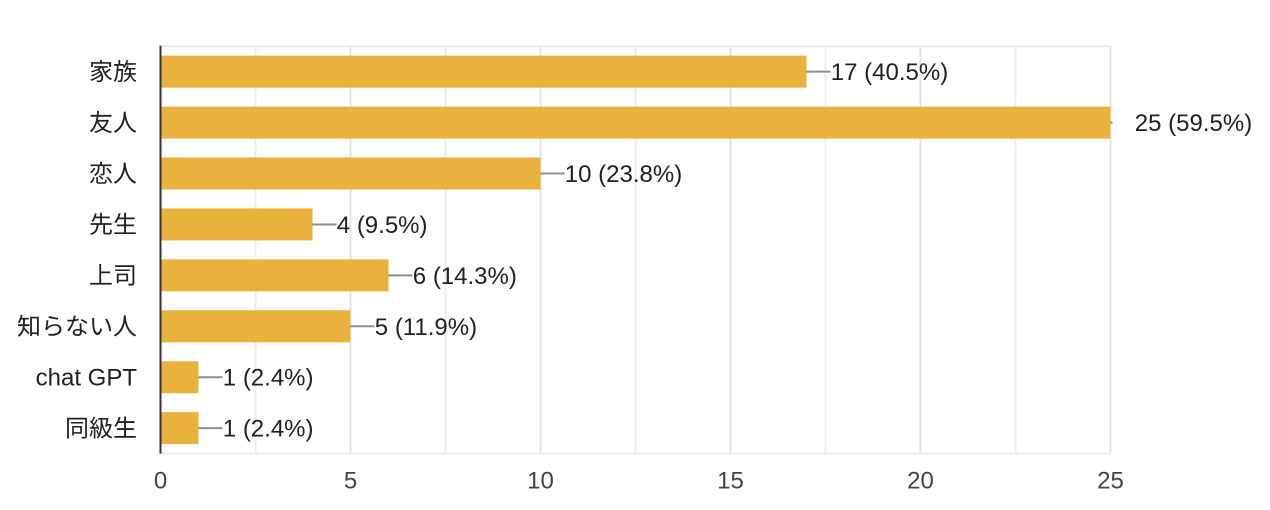 The width and height of the screenshot is (1270, 510). I want to click on svg-text: 10, so click(540, 481).